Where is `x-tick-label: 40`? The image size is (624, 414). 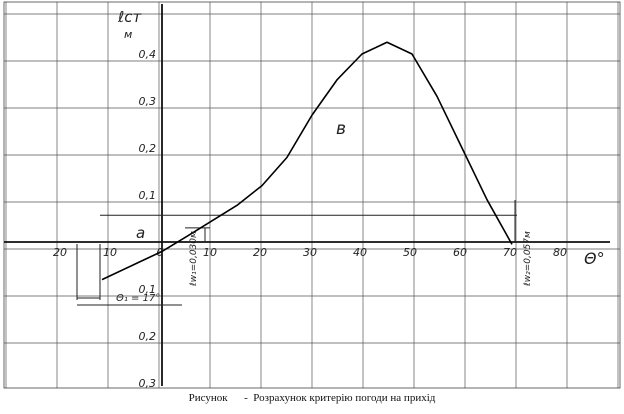
x-tick-label: 40 is located at coordinates (360, 252).